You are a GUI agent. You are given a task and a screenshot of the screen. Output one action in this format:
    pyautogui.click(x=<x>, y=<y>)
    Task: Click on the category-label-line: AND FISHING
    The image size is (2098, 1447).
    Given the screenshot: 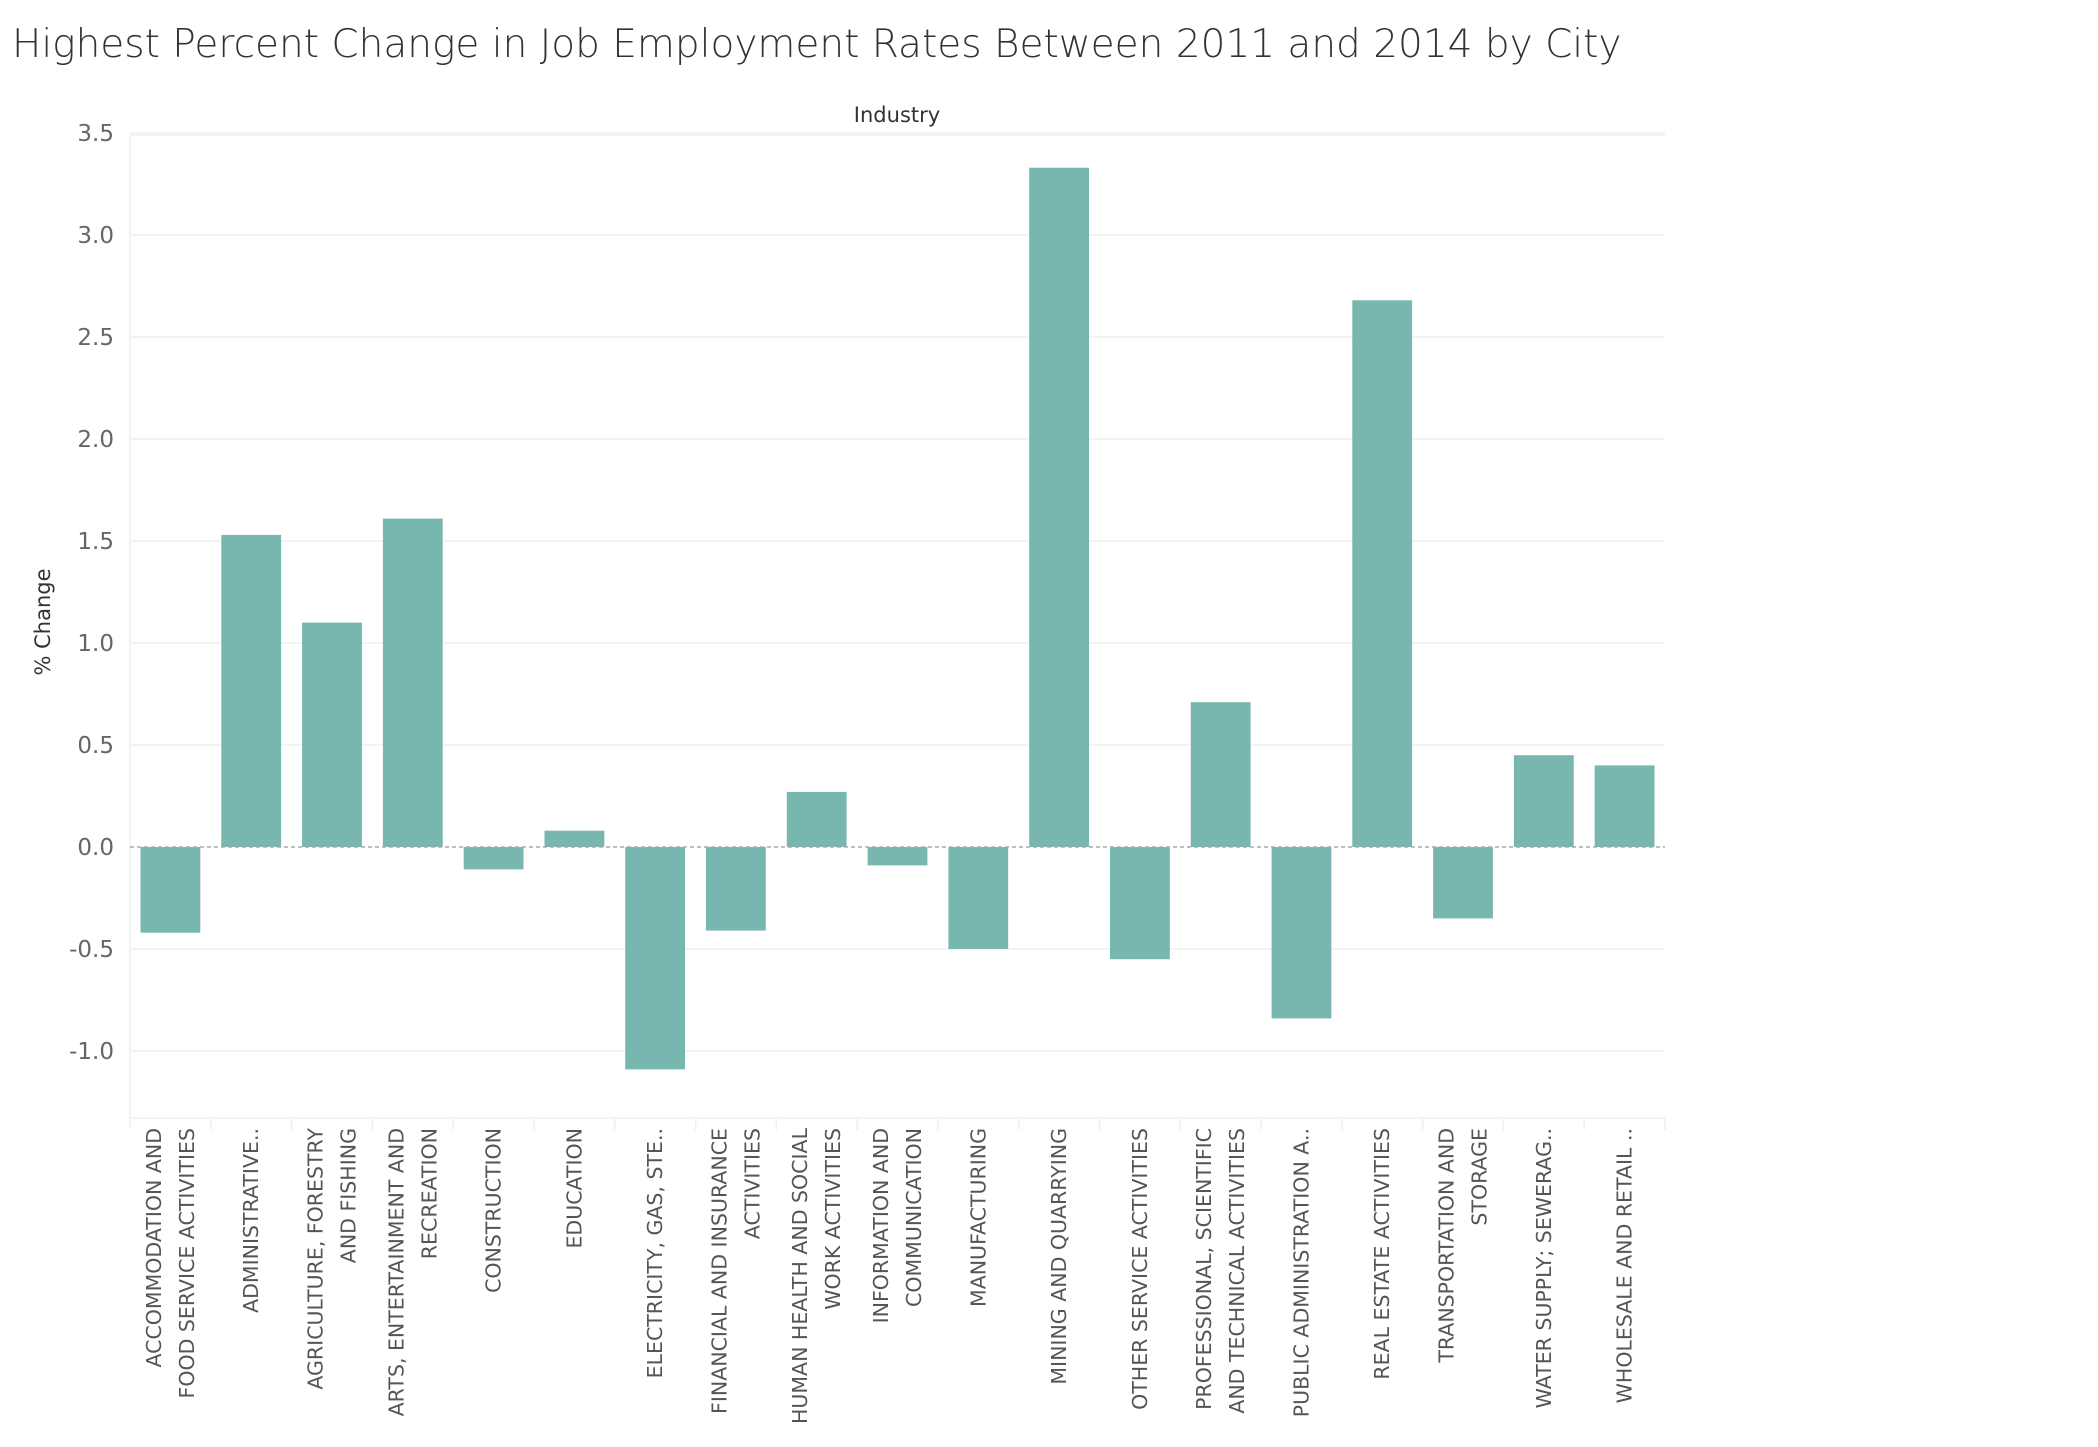 What is the action you would take?
    pyautogui.click(x=349, y=1195)
    